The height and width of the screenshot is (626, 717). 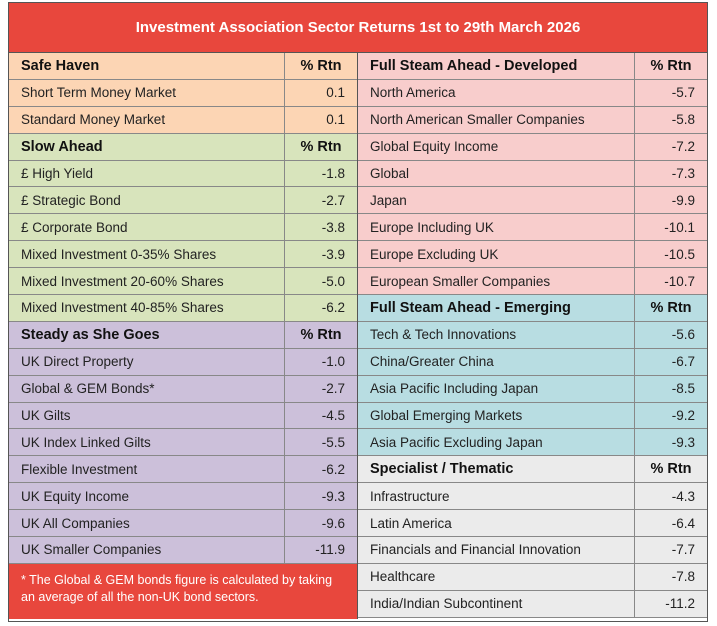 I want to click on sector-row: Japan -9.9, so click(x=532, y=201).